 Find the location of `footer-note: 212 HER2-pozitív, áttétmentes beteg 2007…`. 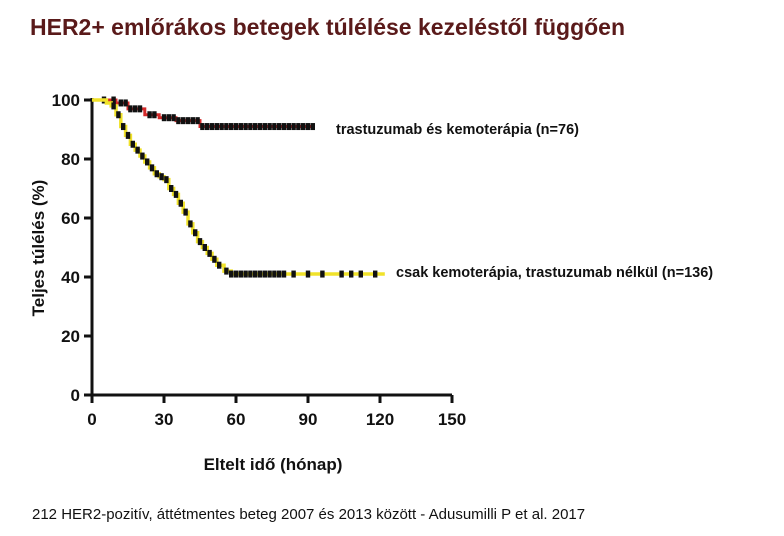

footer-note: 212 HER2-pozitív, áttétmentes beteg 2007… is located at coordinates (309, 514).